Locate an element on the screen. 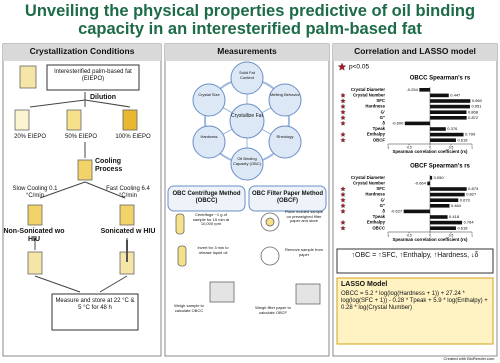 The height and width of the screenshot is (363, 500). x-tick-label: 0 is located at coordinates (430, 147).